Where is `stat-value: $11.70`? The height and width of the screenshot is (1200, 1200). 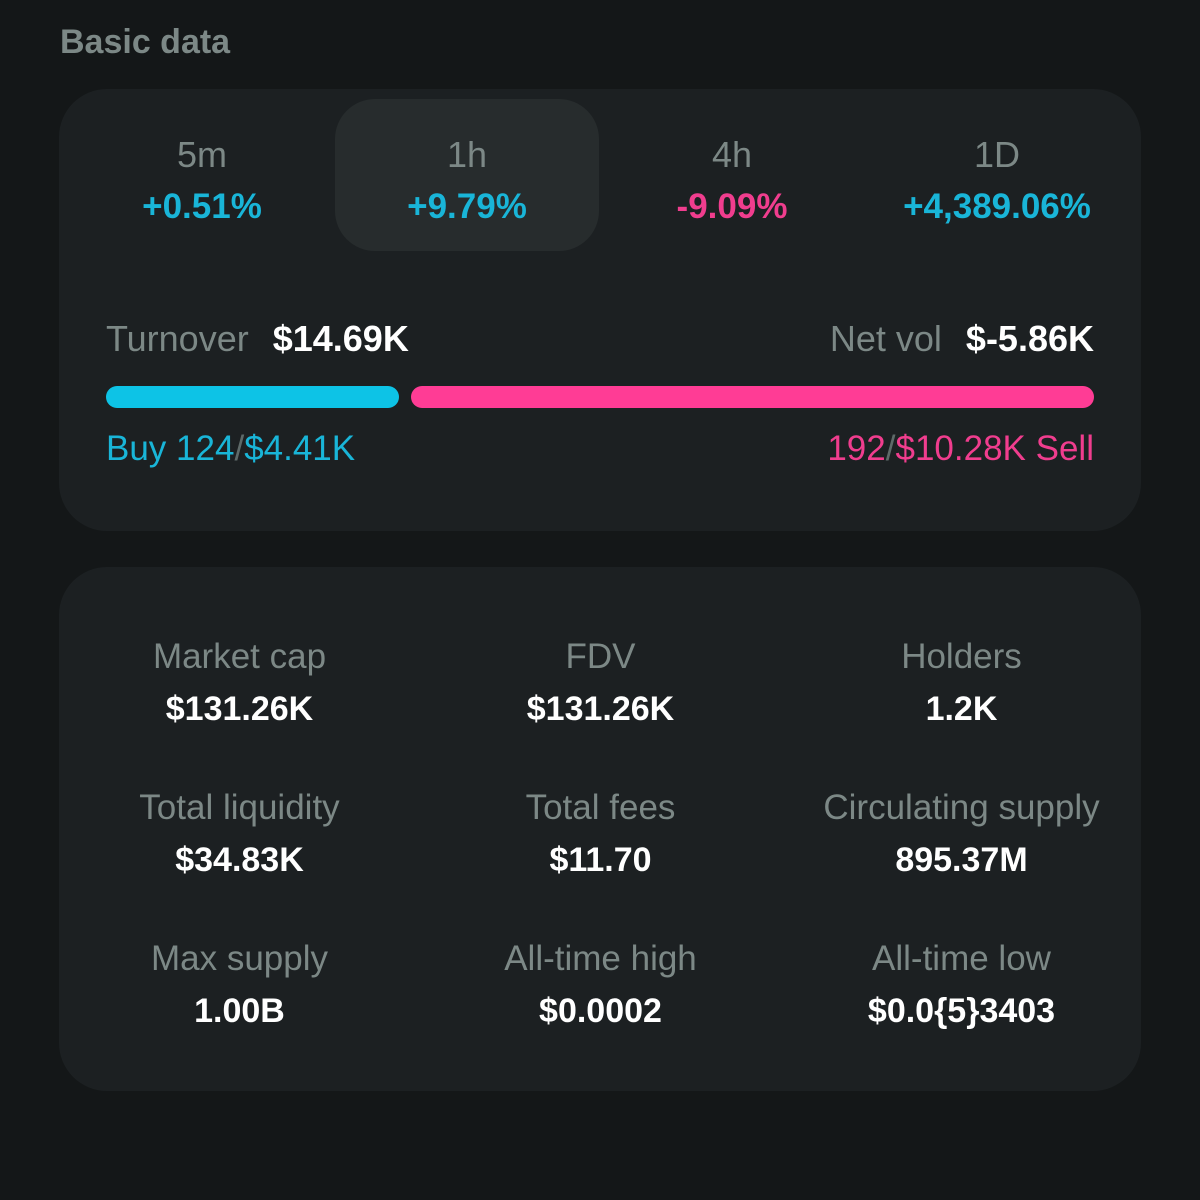
stat-value: $11.70 is located at coordinates (600, 860).